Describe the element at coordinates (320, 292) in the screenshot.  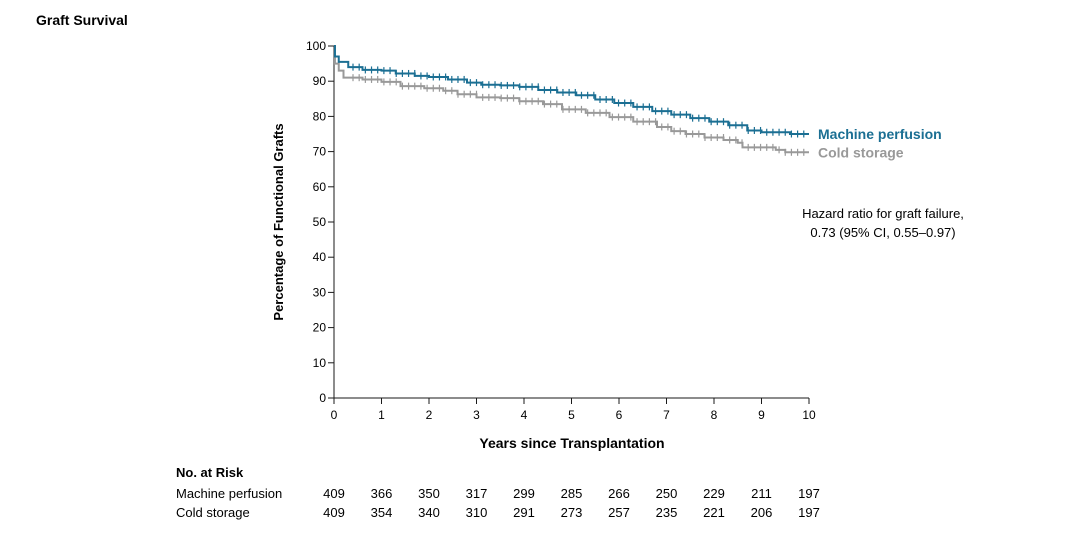
I see `y-tick-label: 30` at that location.